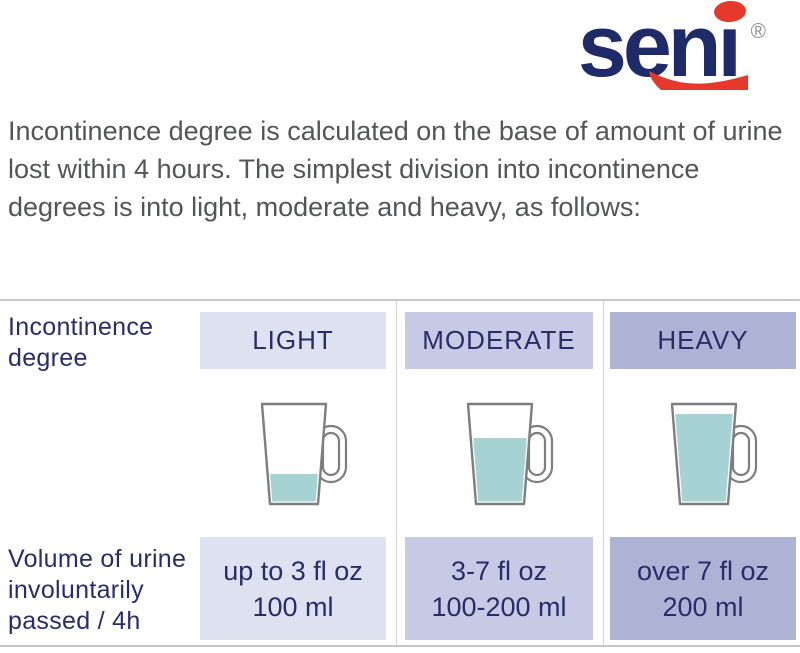 The image size is (800, 653). Describe the element at coordinates (297, 453) in the screenshot. I see `cup-icon-light` at that location.